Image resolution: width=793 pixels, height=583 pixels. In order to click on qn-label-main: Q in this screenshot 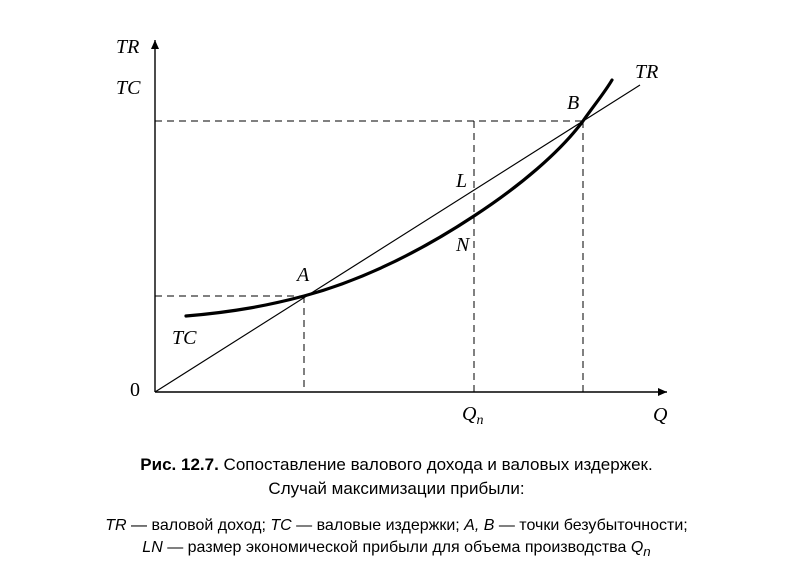, I will do `click(469, 414)`.